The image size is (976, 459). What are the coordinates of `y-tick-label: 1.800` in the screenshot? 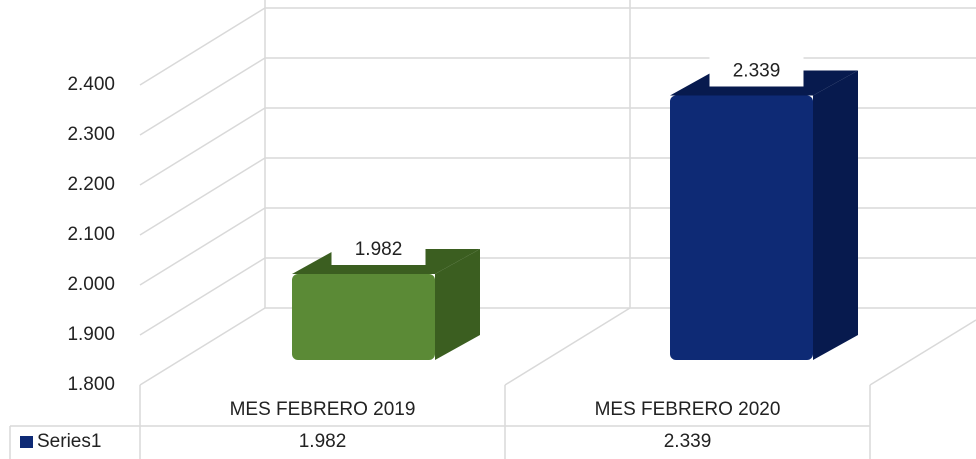 It's located at (91, 384).